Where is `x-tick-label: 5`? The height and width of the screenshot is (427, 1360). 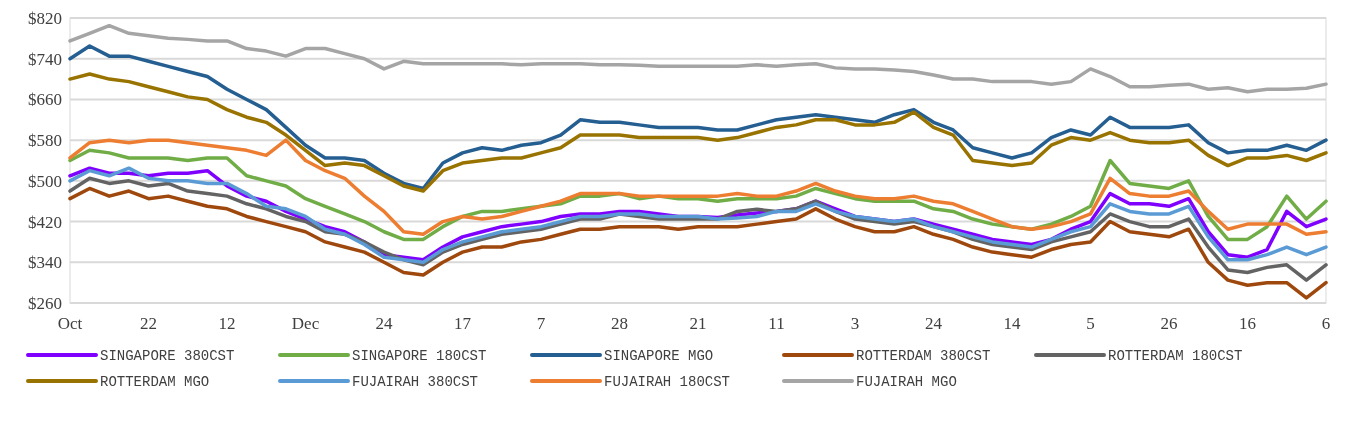
x-tick-label: 5 is located at coordinates (1090, 323).